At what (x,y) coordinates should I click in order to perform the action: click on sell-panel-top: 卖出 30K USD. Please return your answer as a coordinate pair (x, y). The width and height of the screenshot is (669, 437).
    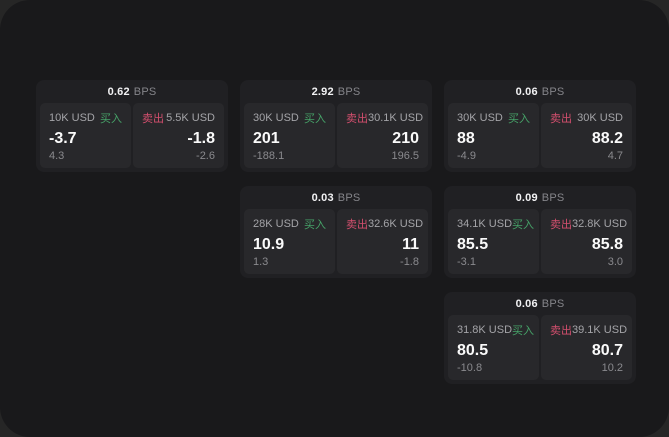
    Looking at the image, I should click on (586, 118).